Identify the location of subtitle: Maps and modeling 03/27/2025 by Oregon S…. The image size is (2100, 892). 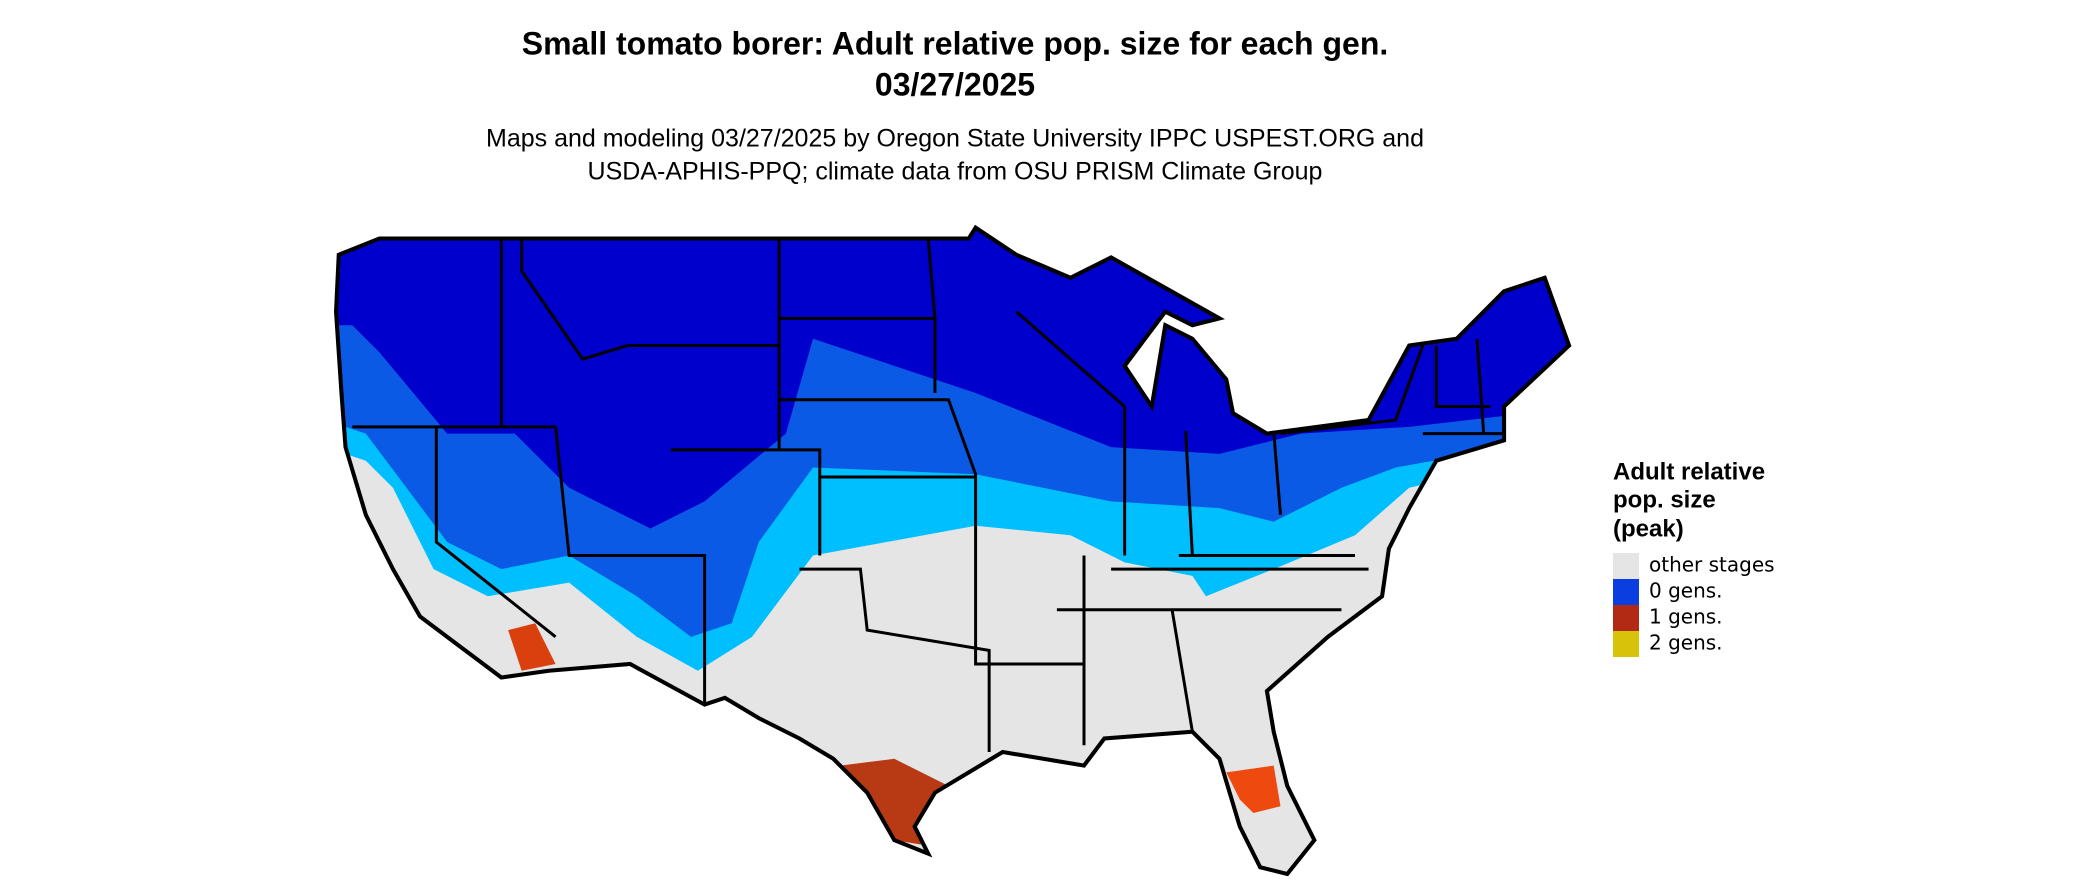
(955, 139).